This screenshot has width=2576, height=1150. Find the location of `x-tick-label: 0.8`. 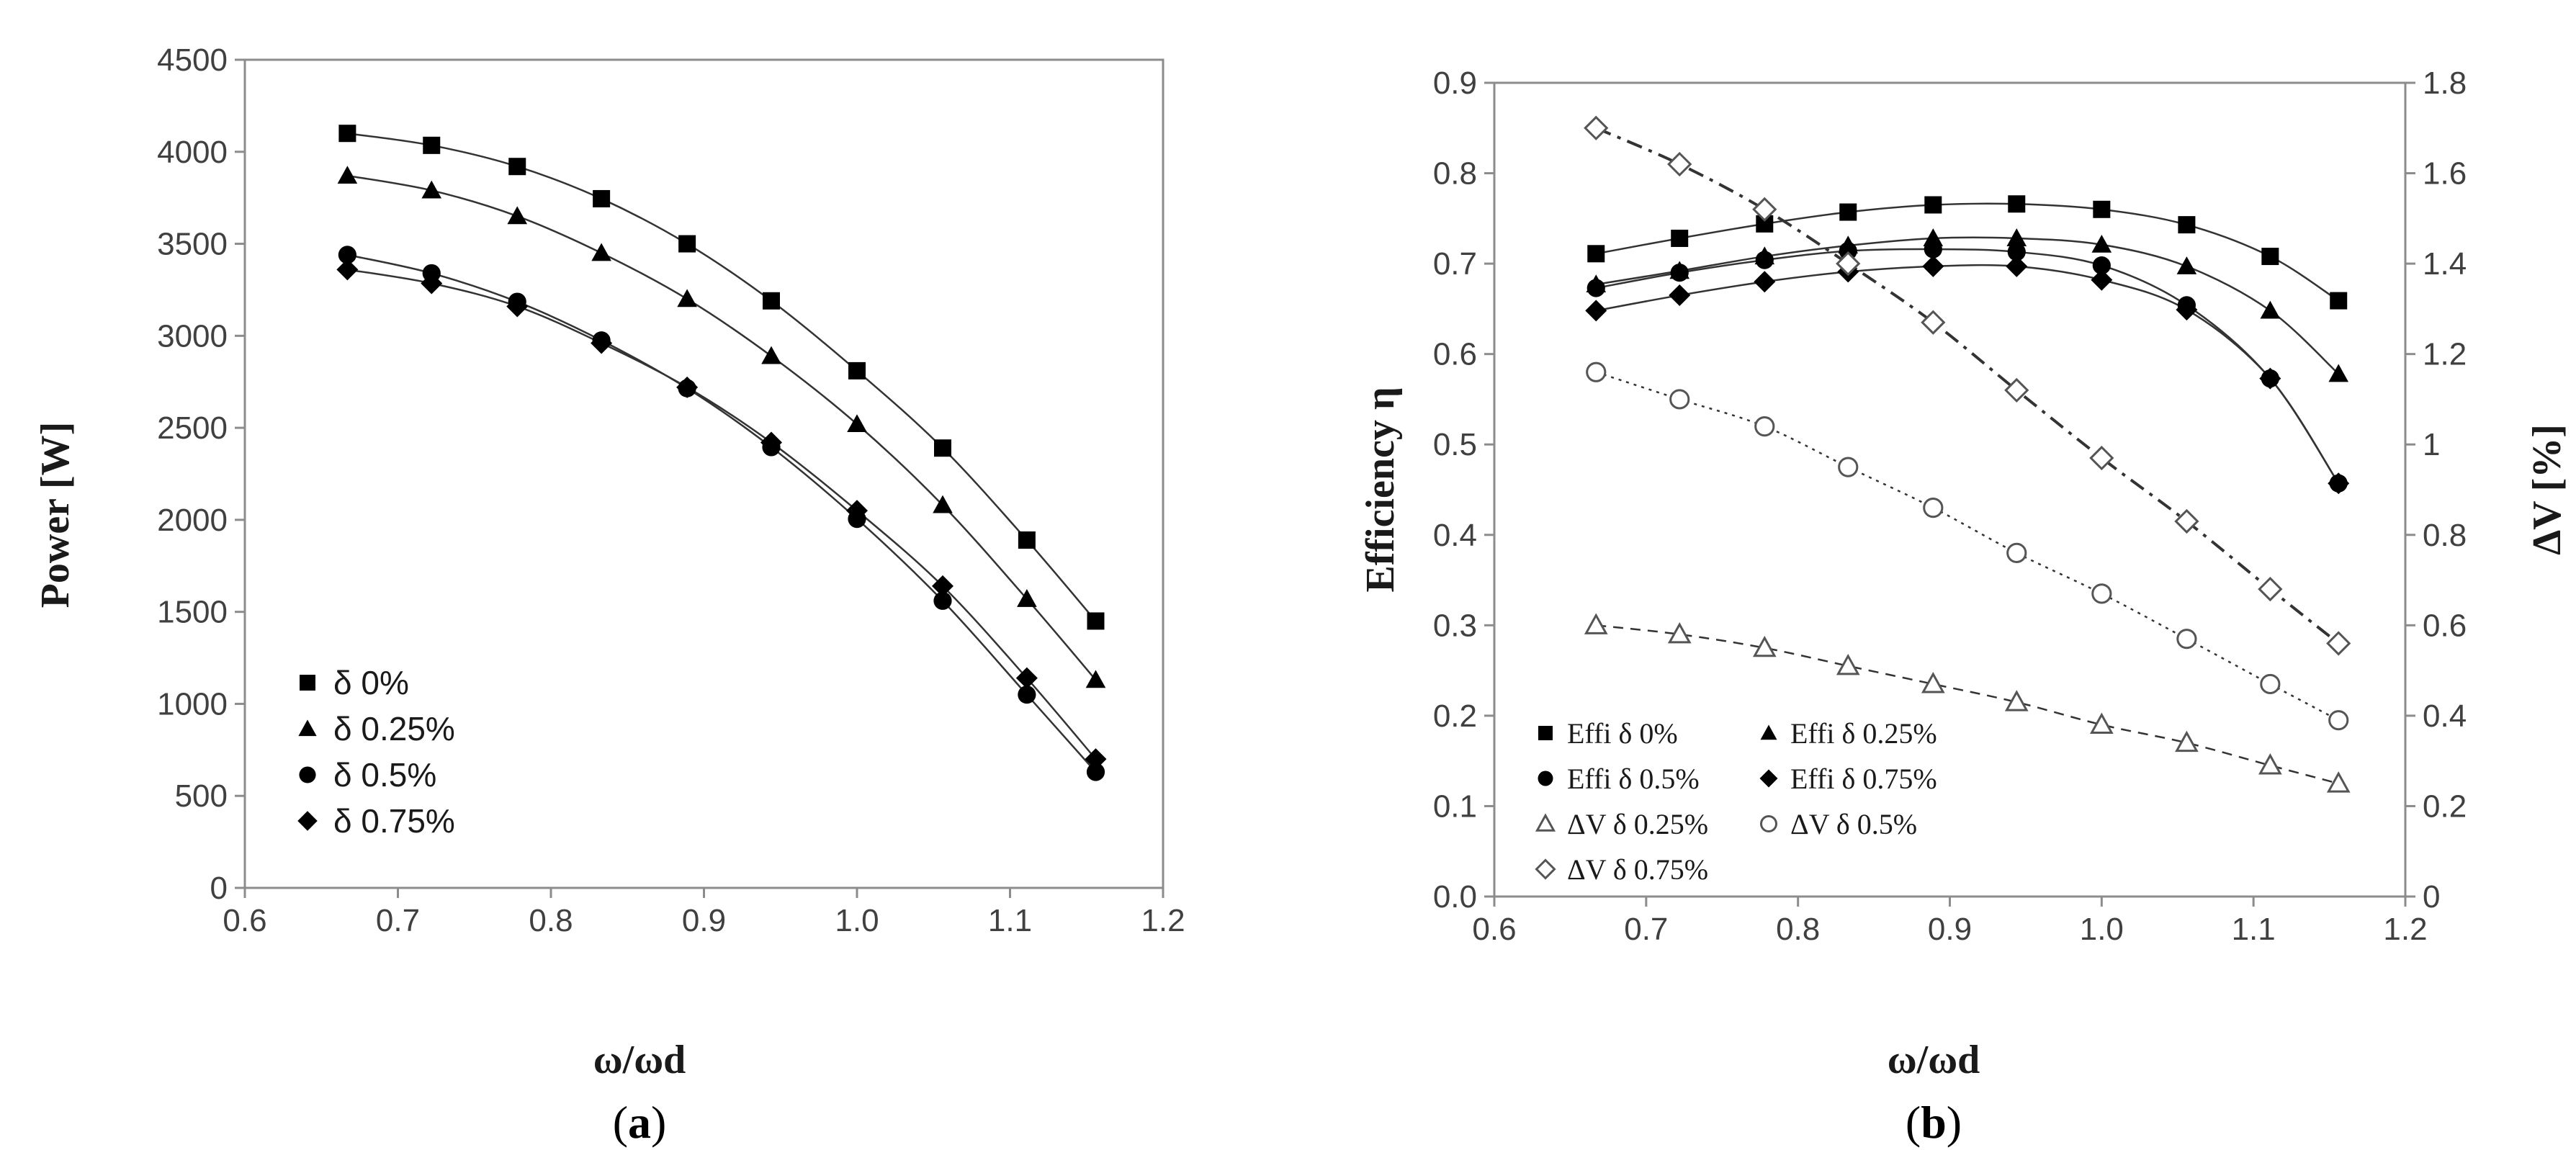

x-tick-label: 0.8 is located at coordinates (1798, 930).